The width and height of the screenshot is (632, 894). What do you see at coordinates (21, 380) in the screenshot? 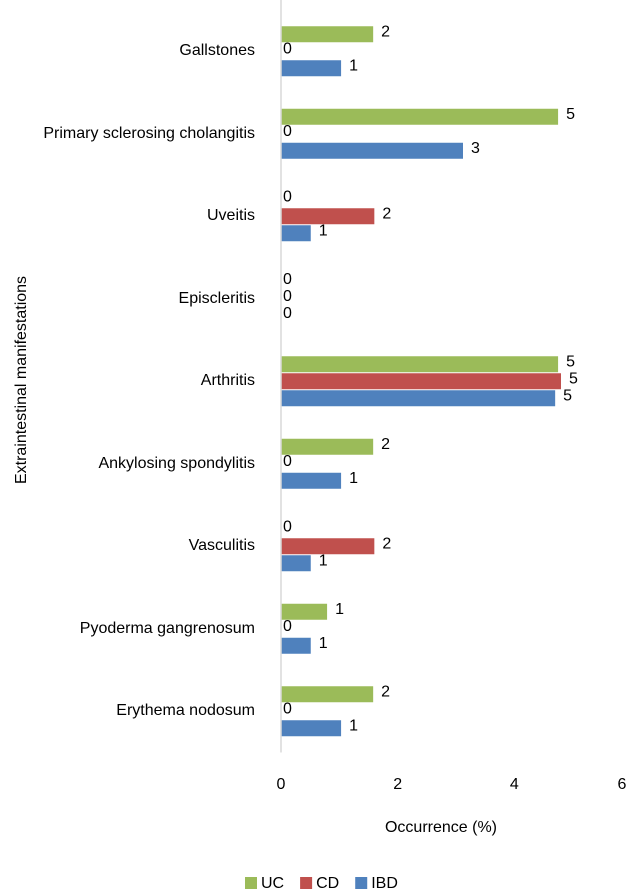
I see `y-axis-label: Extraintestinal manifestations` at bounding box center [21, 380].